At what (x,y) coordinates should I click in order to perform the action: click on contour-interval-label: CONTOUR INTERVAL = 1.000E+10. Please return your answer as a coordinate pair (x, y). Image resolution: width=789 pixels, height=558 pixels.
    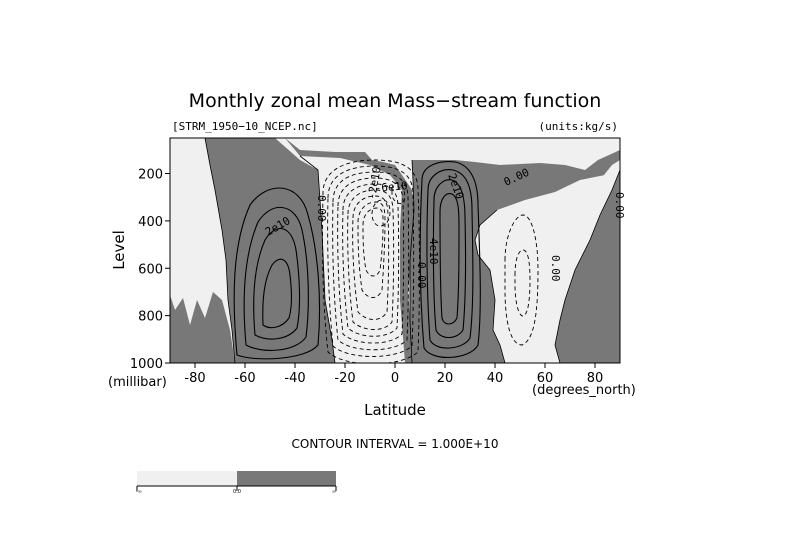
    Looking at the image, I should click on (395, 444).